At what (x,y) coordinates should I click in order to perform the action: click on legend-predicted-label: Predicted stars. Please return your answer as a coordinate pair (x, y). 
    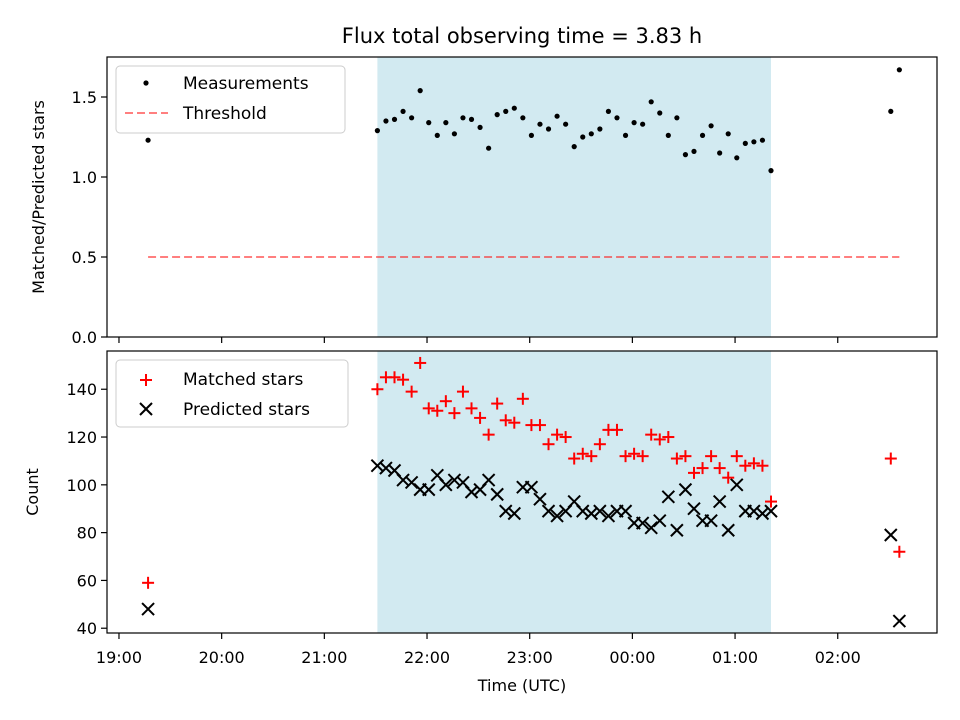
    Looking at the image, I should click on (246, 410).